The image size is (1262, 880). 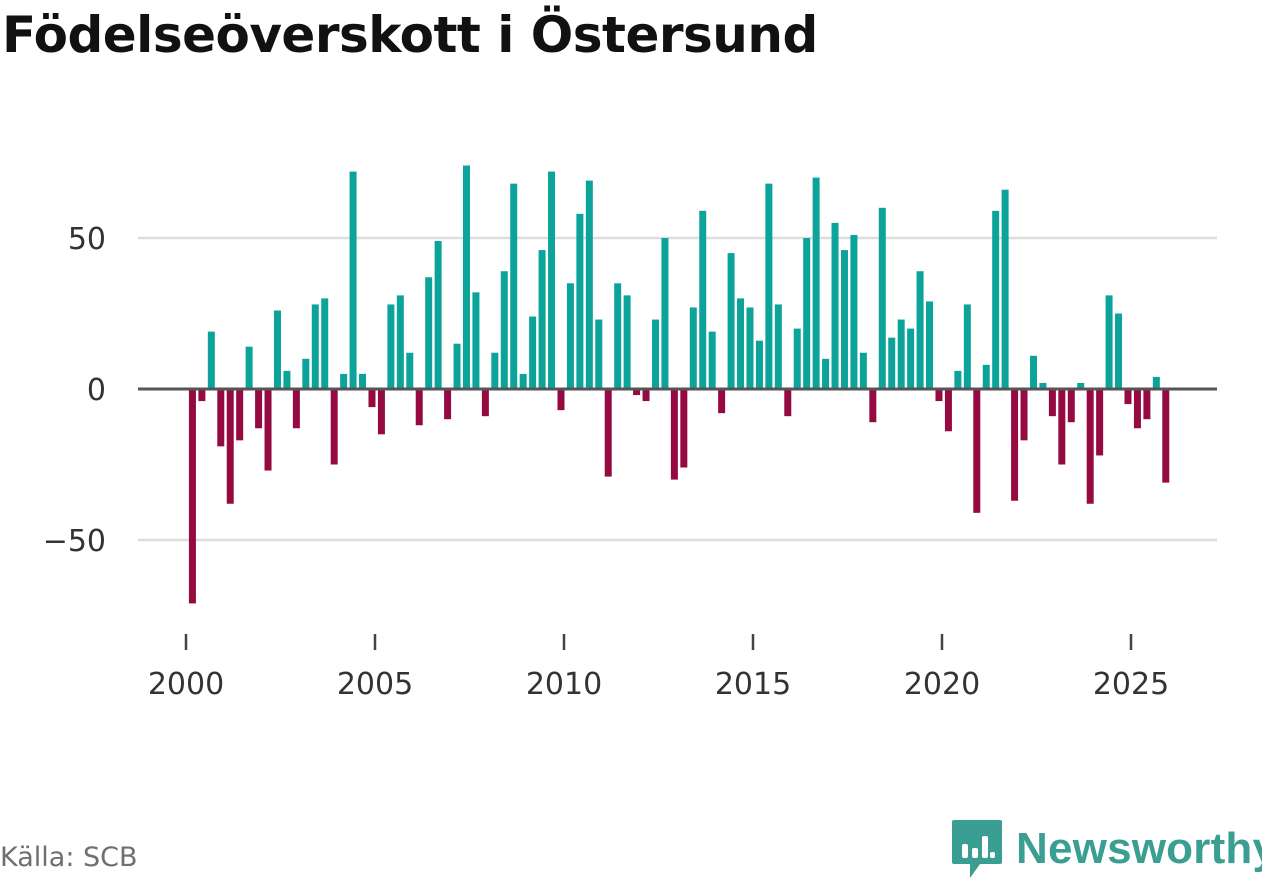 What do you see at coordinates (658, 668) in the screenshot?
I see `x-axis-ticks: 2000 2005 2010 2015 2020 2025` at bounding box center [658, 668].